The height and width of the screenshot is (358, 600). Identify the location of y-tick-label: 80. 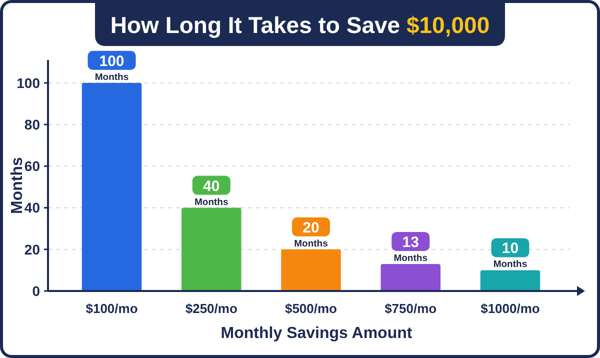
(32, 124).